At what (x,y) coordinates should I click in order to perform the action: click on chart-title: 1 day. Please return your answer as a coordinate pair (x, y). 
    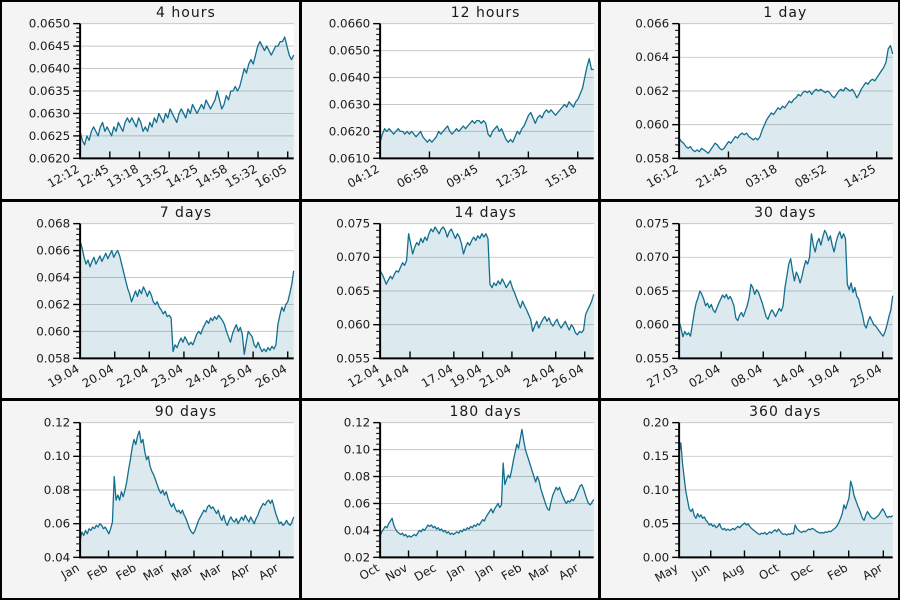
    Looking at the image, I should click on (785, 13).